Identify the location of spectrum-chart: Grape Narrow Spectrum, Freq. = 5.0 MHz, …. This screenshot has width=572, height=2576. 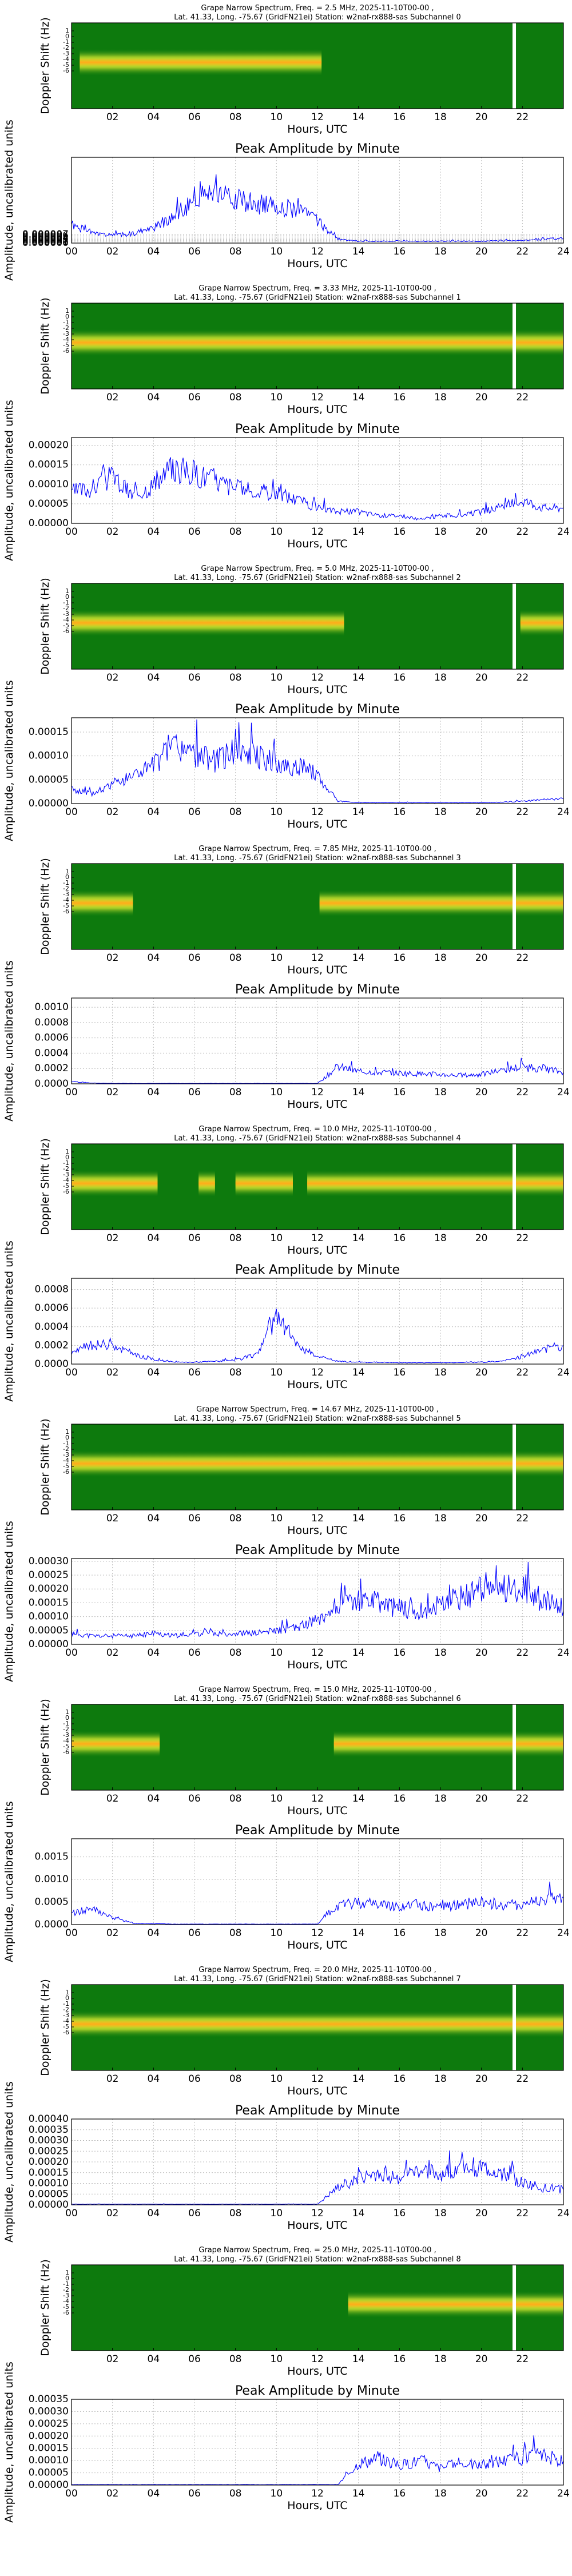
(301, 630).